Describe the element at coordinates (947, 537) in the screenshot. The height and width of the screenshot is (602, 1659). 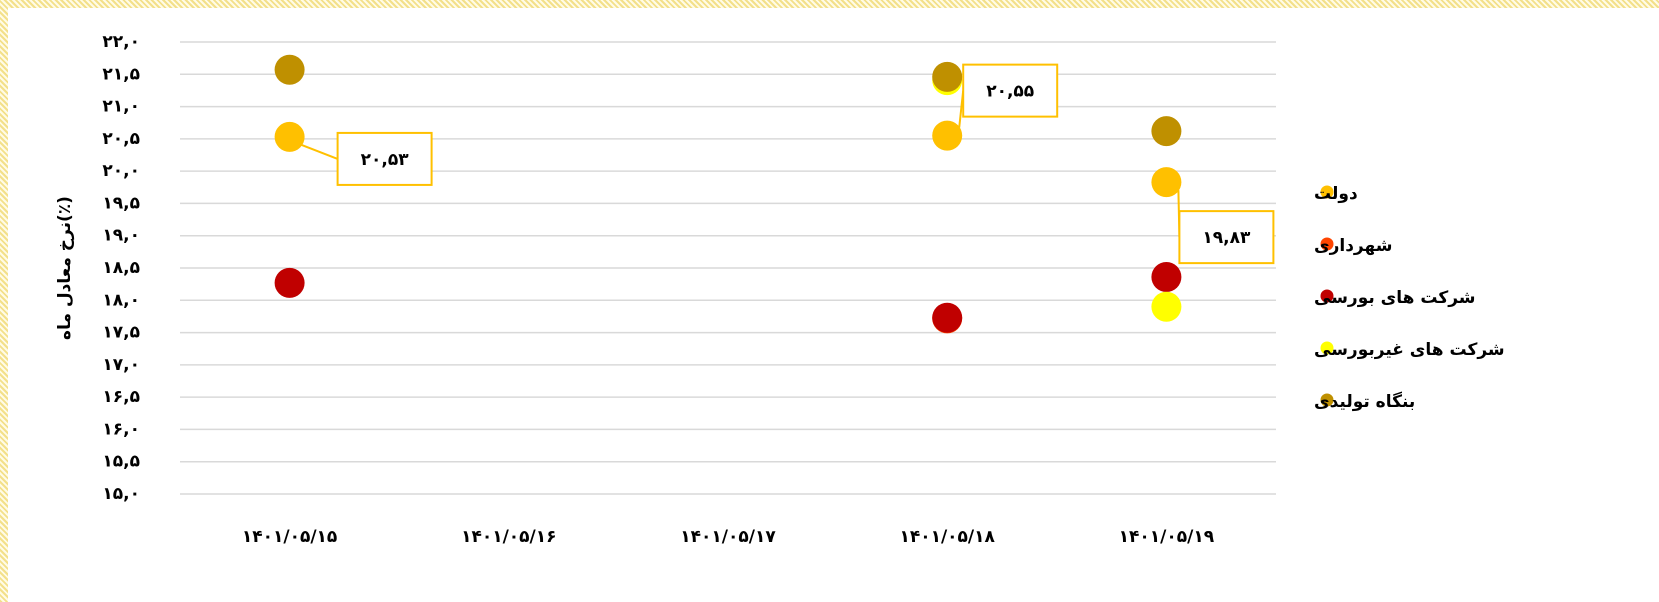
I see `x-tick-label: ۱۴۰۱/۰۵/۱۸` at that location.